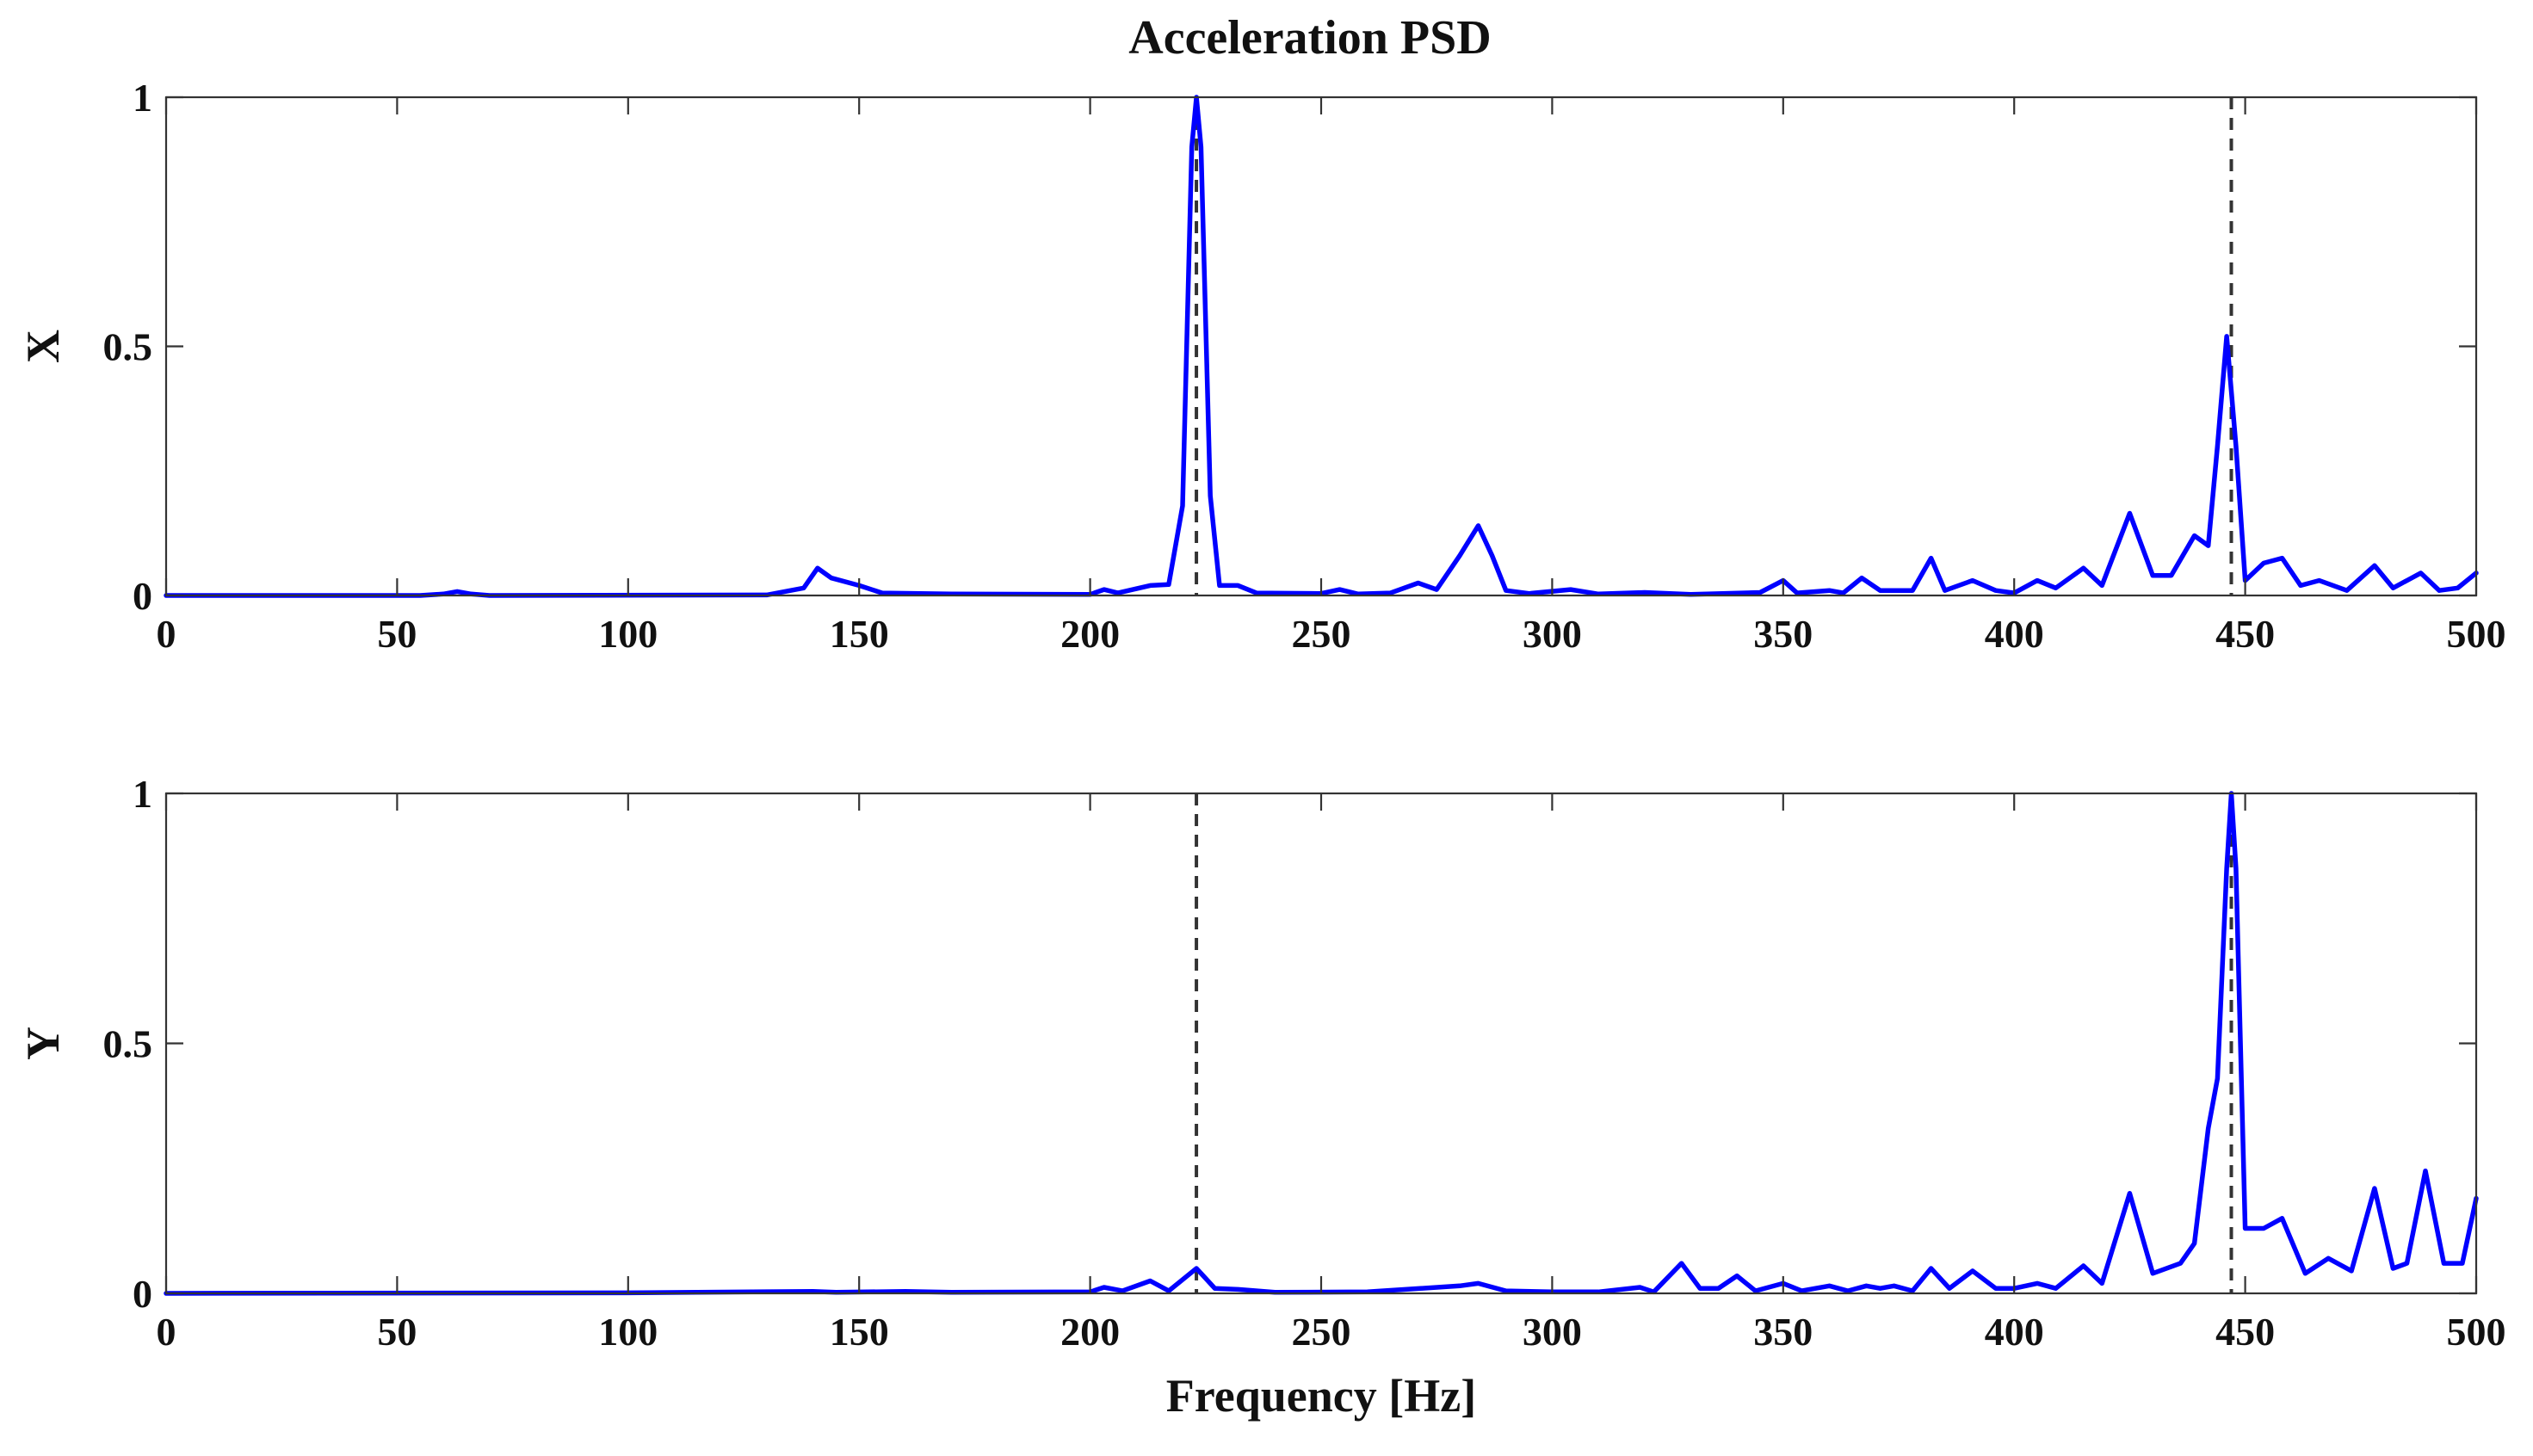 Image resolution: width=2533 pixels, height=1456 pixels. I want to click on x-axis-label: Frequency [Hz], so click(1321, 1396).